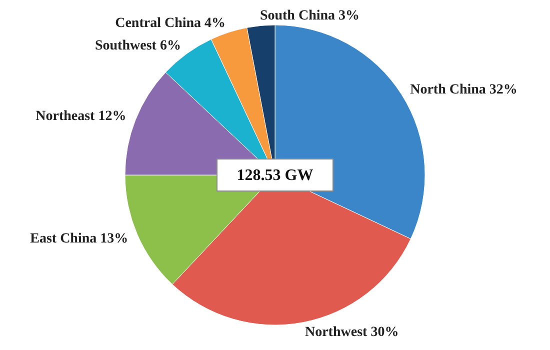  Describe the element at coordinates (351, 332) in the screenshot. I see `slice-label: Northwest 30%` at that location.